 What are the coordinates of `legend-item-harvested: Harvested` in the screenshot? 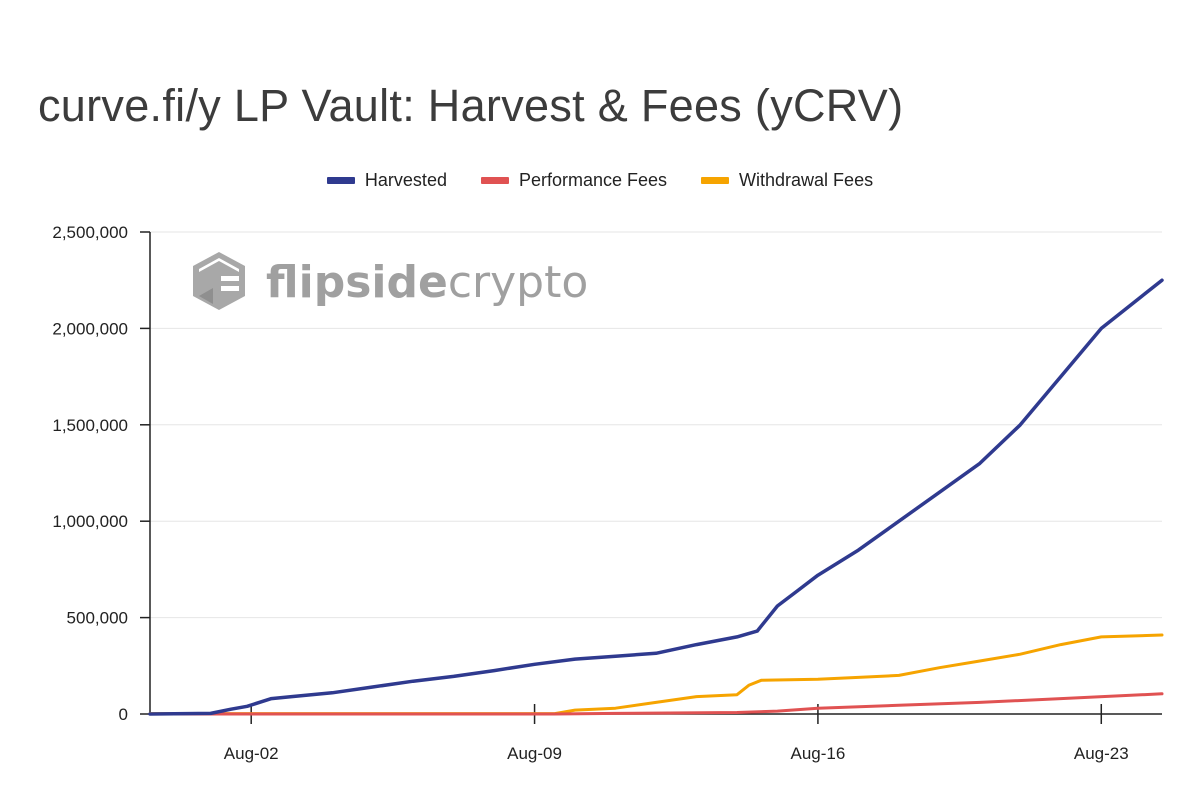 It's located at (386, 180).